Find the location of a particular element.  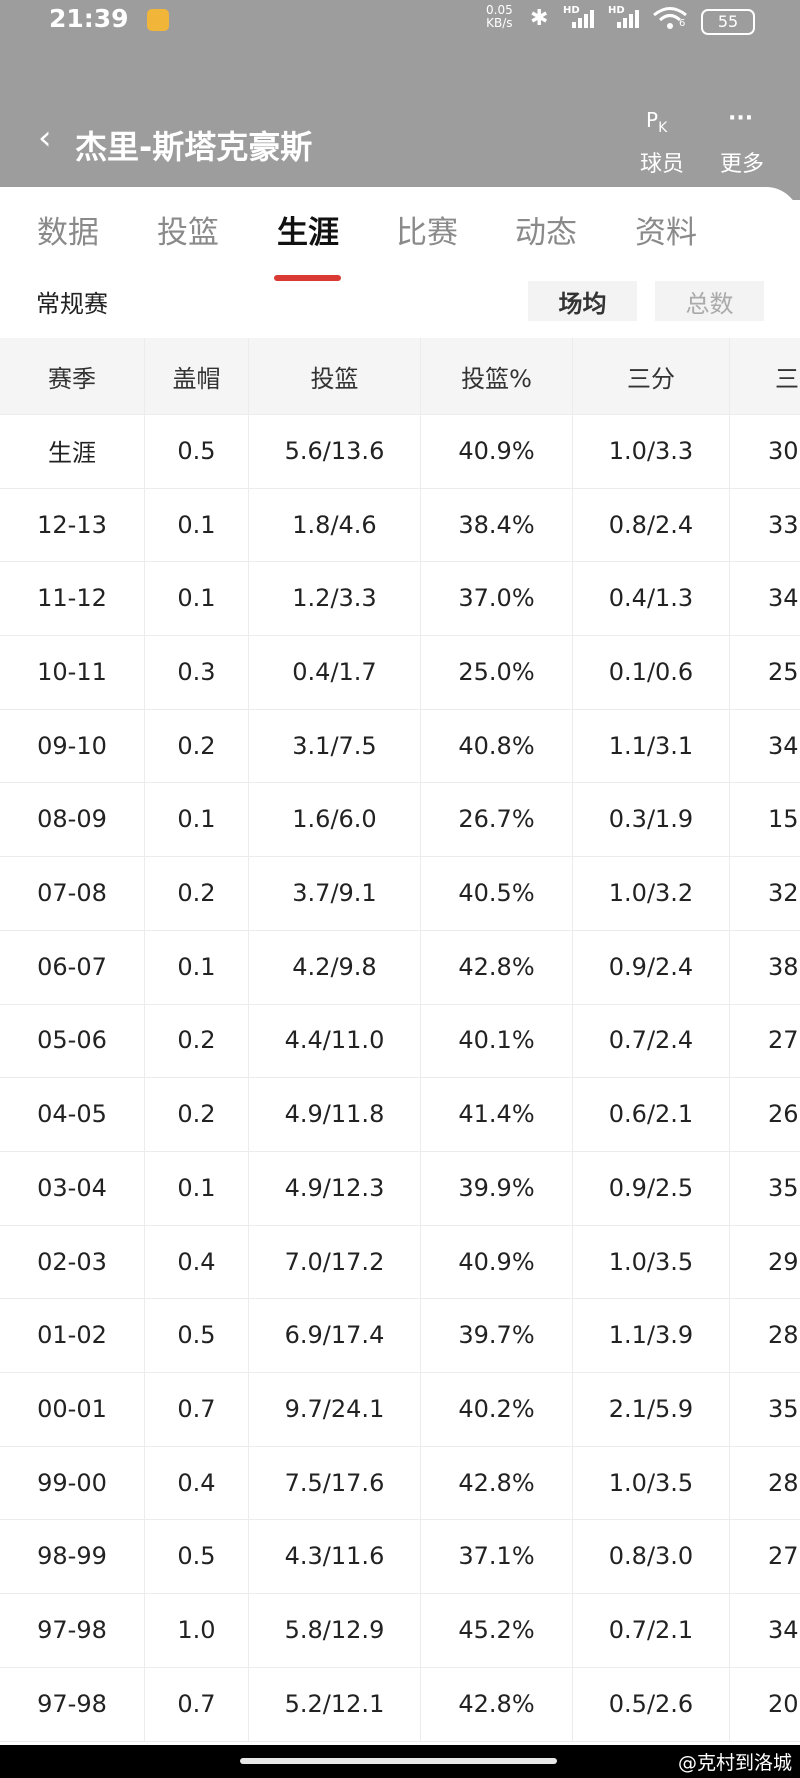

cell: 5.6/13.6 is located at coordinates (335, 451).